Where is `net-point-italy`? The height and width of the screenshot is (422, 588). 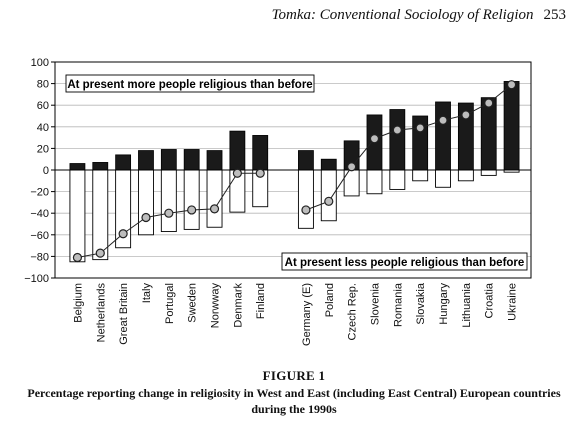 net-point-italy is located at coordinates (146, 217).